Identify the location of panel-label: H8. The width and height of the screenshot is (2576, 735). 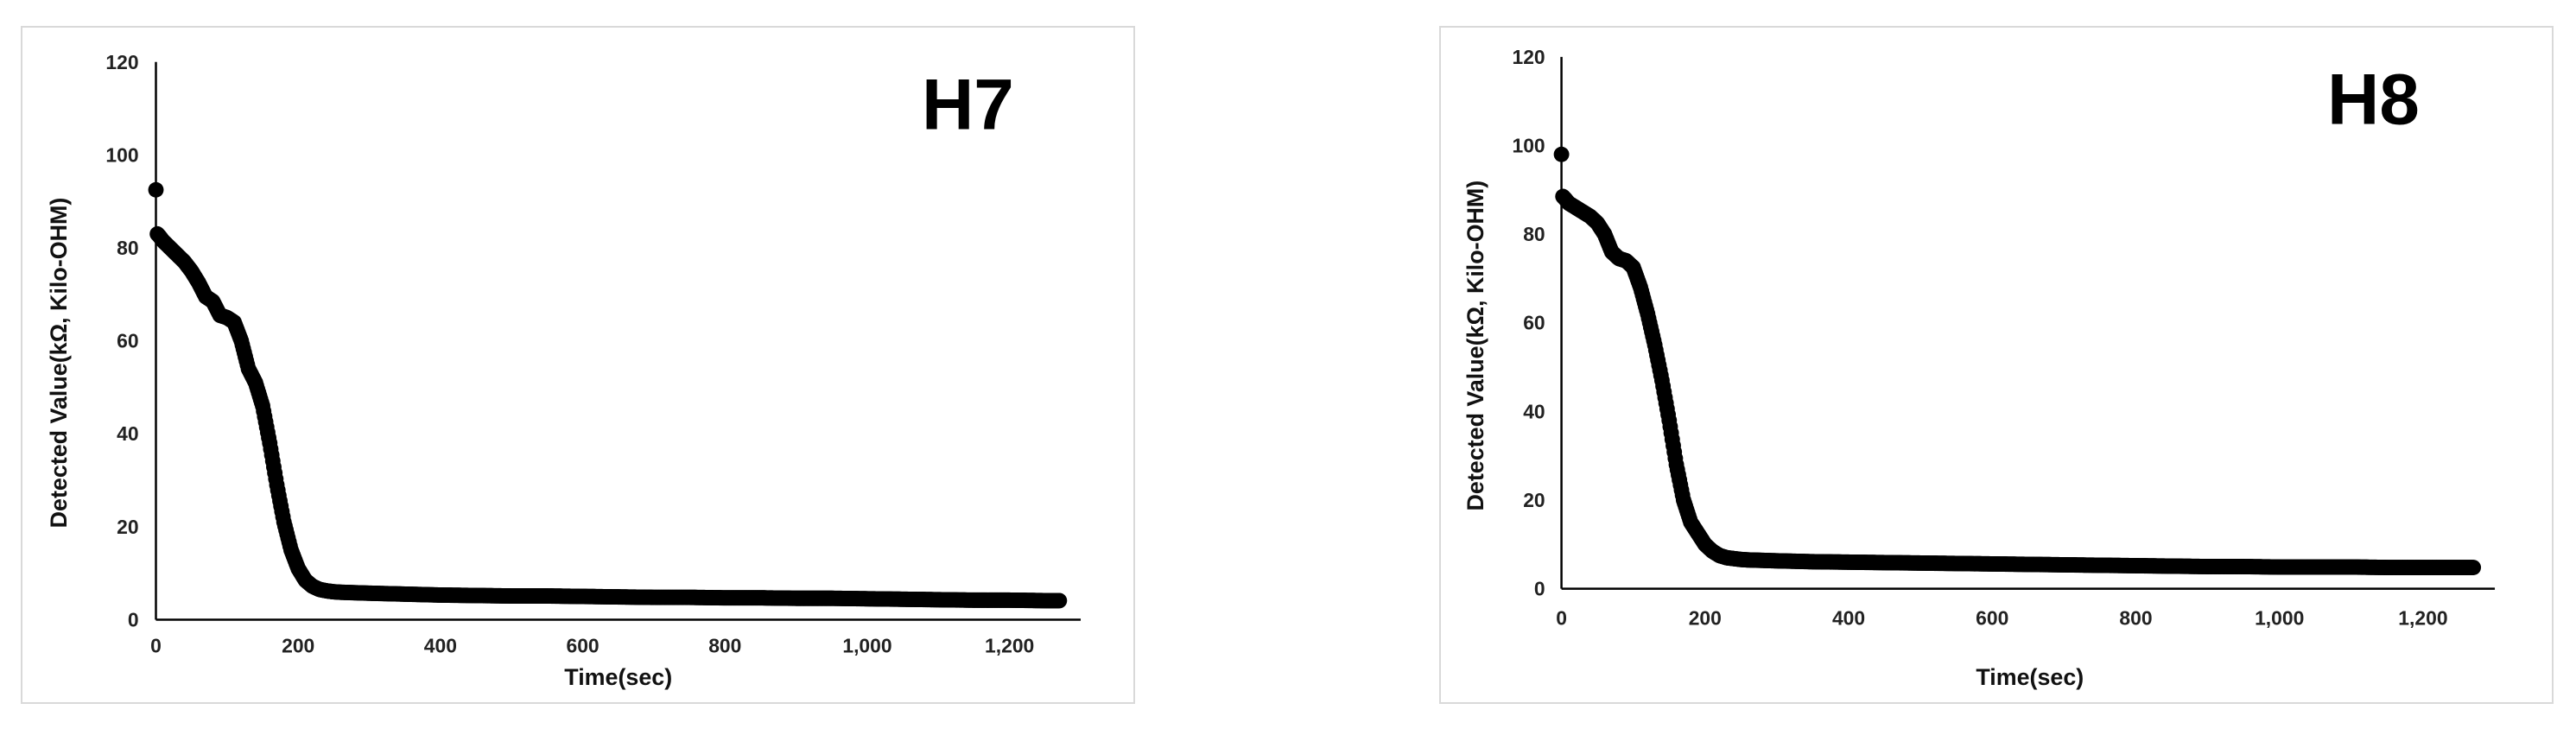
(2373, 98).